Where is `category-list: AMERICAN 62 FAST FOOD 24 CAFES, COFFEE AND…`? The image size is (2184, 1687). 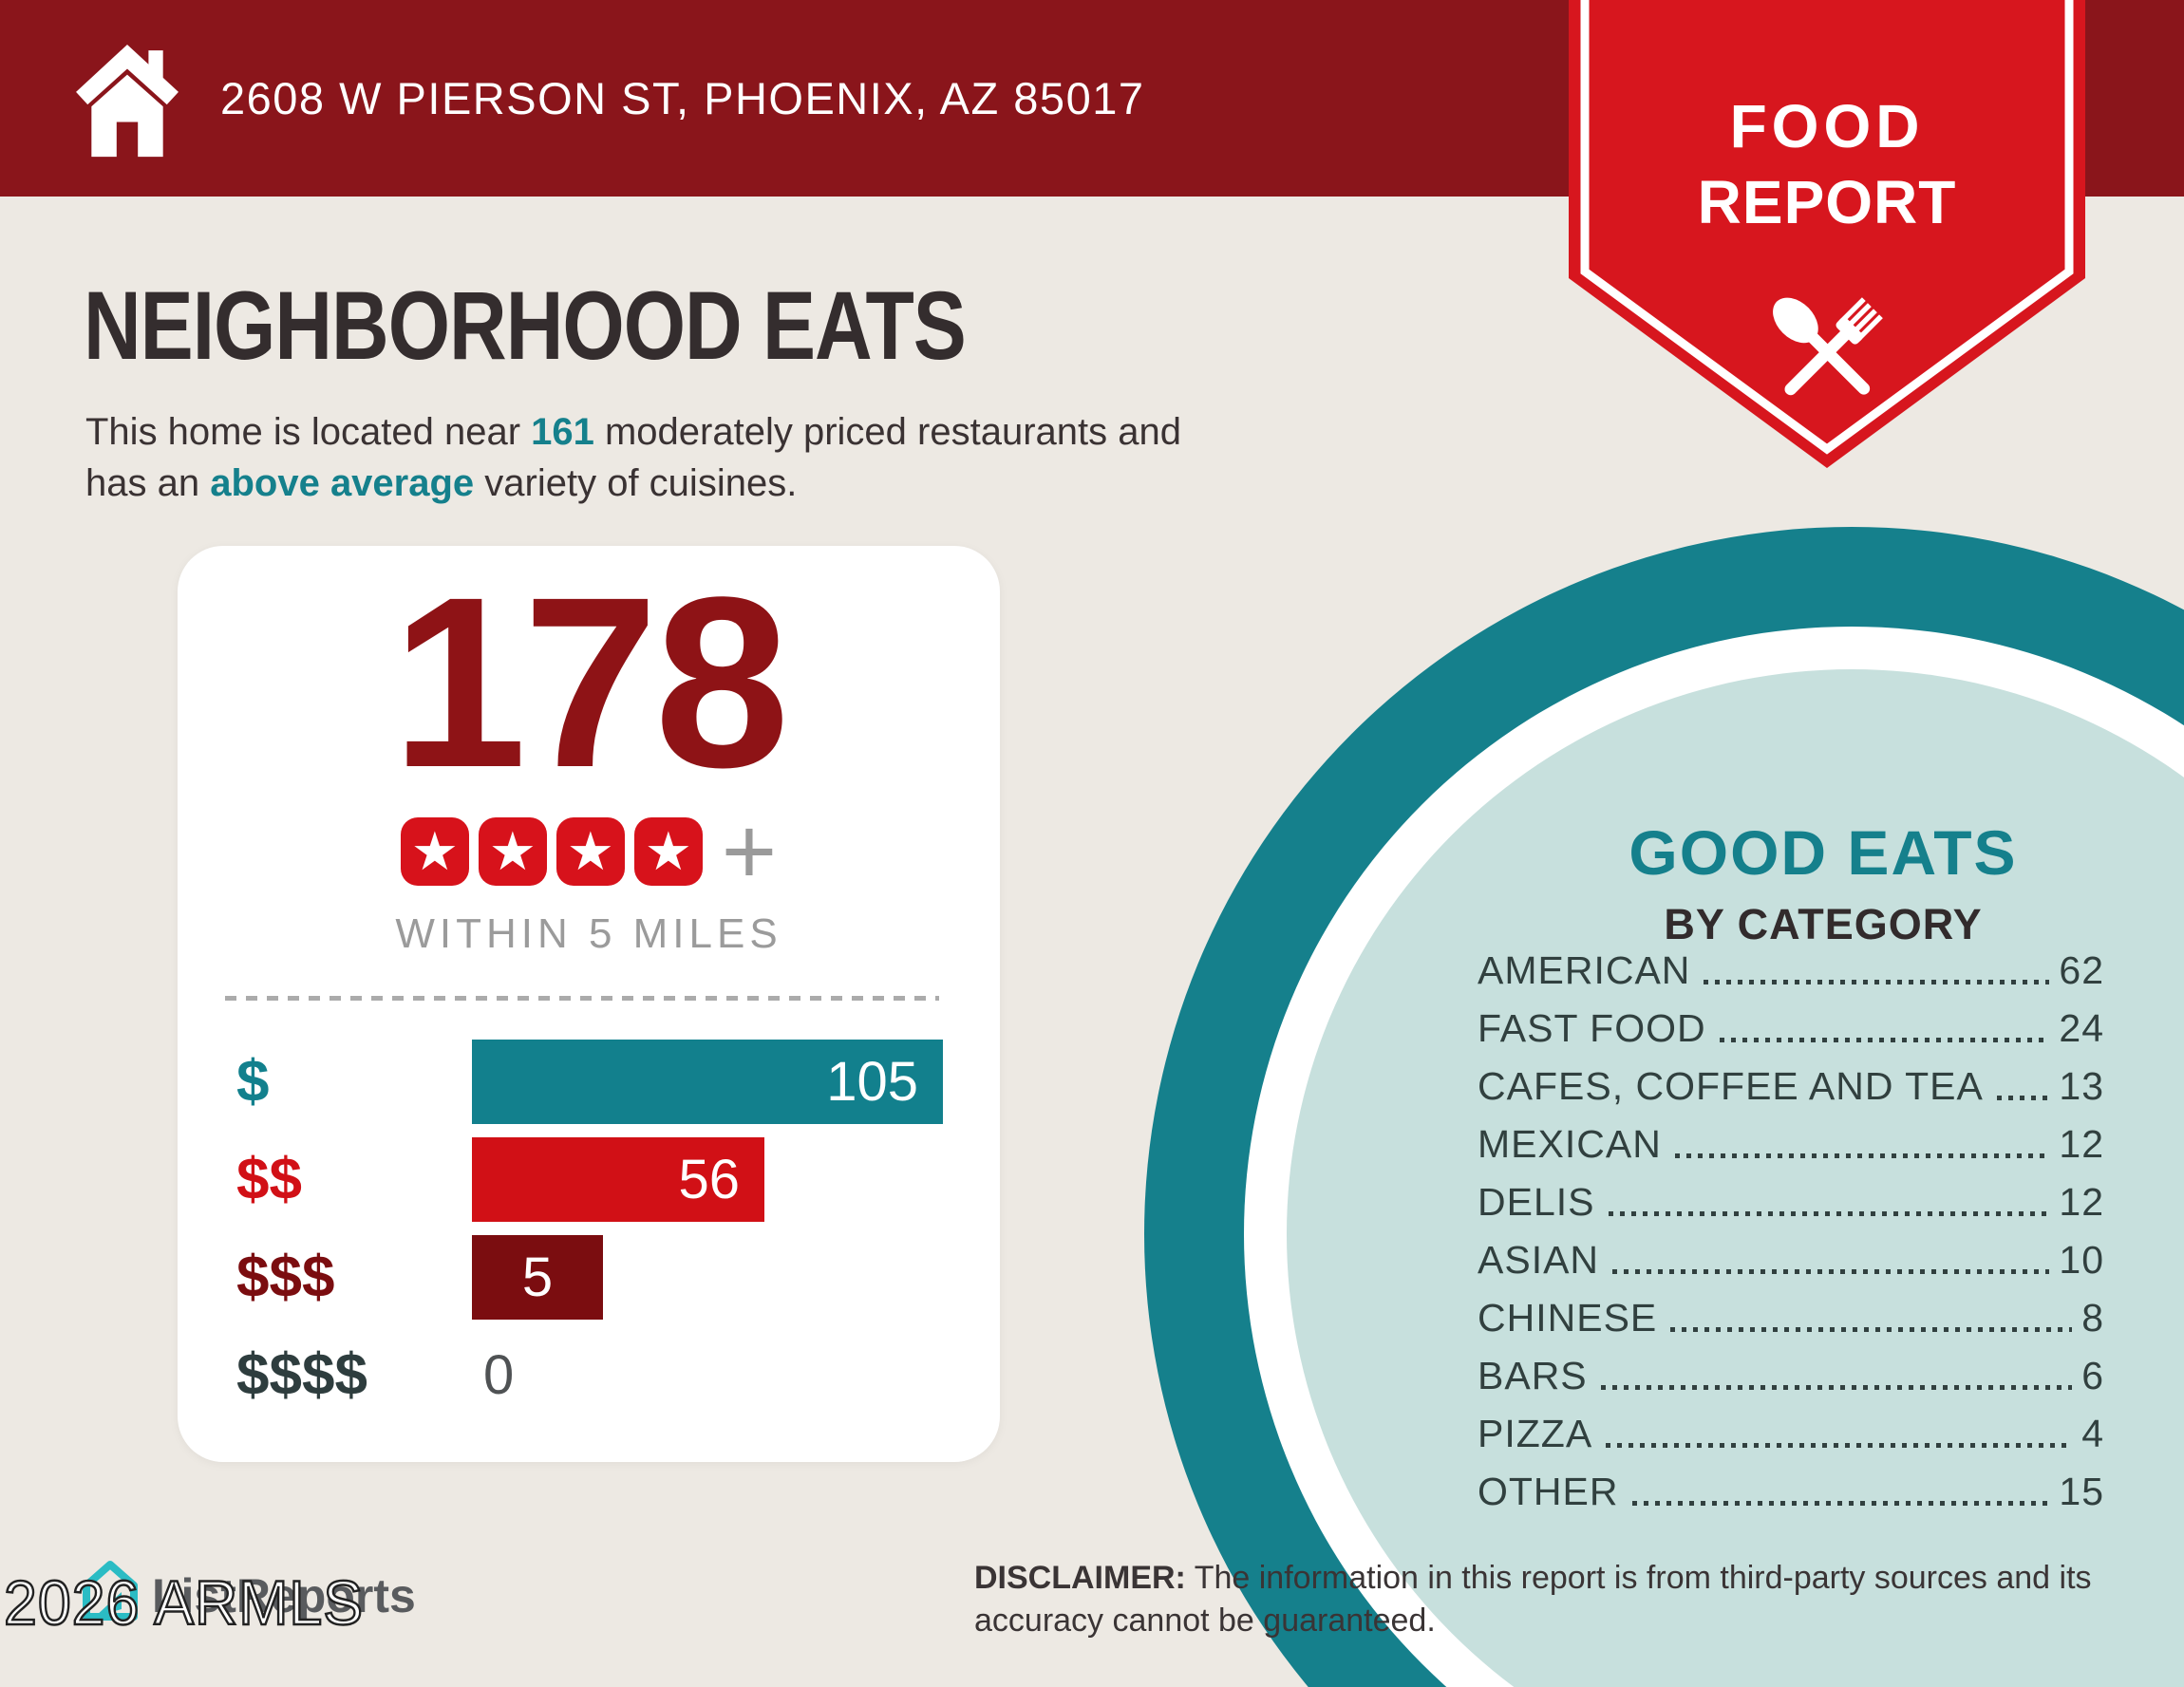 category-list: AMERICAN 62 FAST FOOD 24 CAFES, COFFEE AND… is located at coordinates (1791, 1240).